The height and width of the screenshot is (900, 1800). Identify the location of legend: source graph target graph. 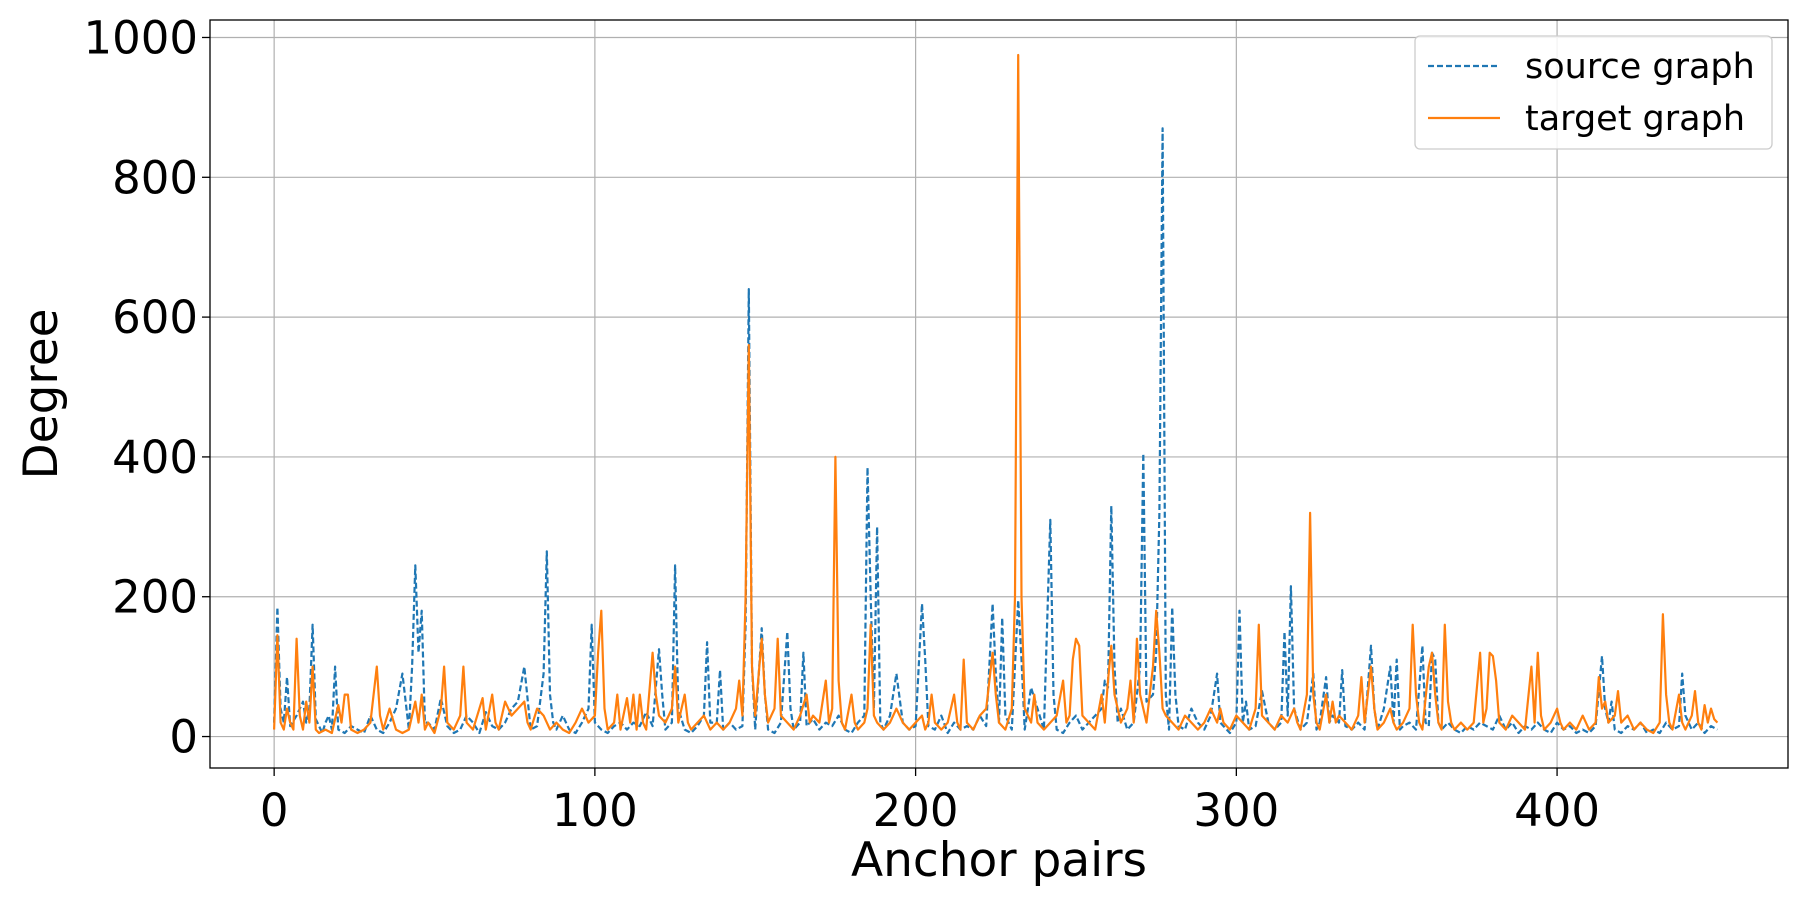
(1593, 92).